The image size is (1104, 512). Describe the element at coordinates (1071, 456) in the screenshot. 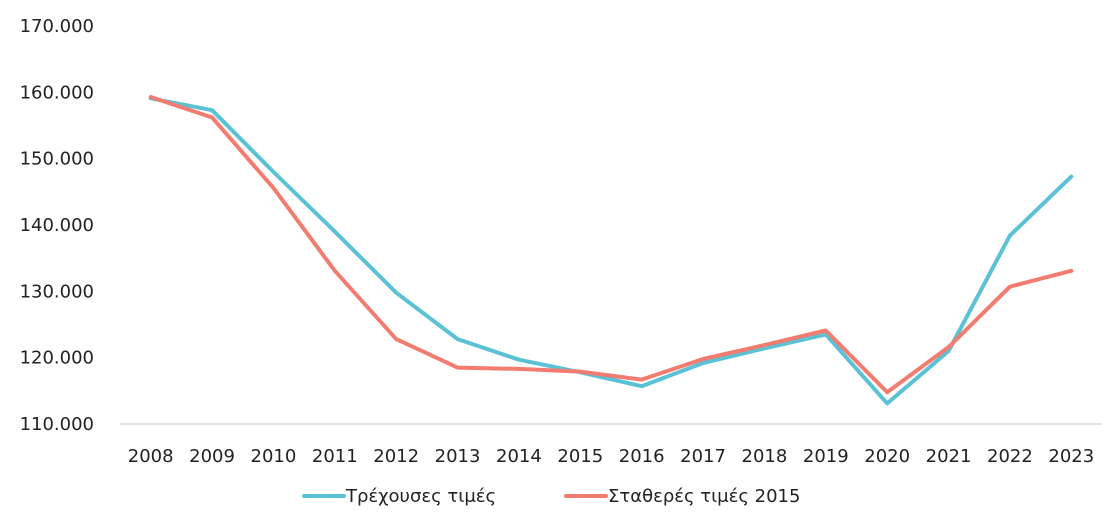

I see `x-tick-label: 2023` at that location.